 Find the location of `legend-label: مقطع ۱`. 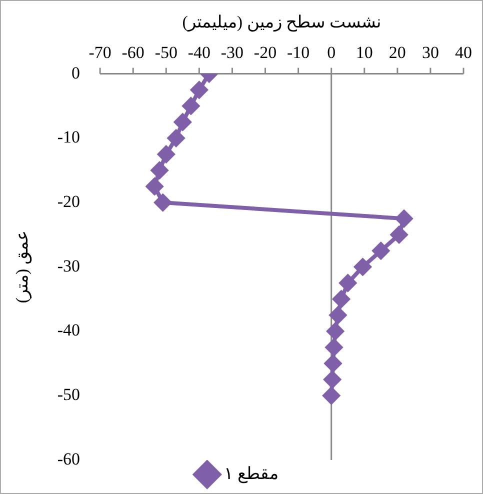

legend-label: مقطع ۱ is located at coordinates (251, 474).